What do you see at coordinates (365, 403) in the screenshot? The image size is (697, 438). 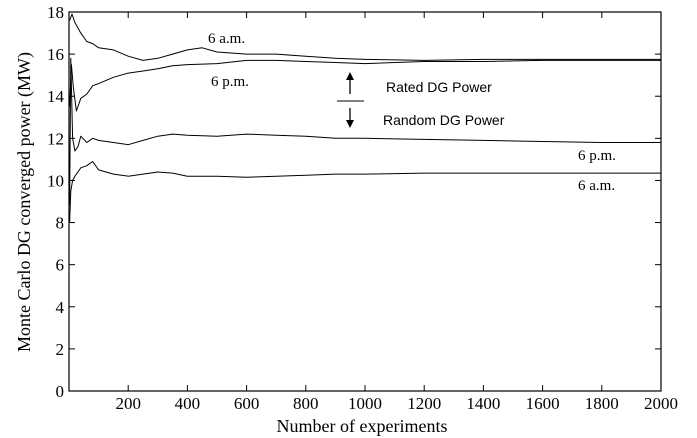 I see `x-tick-label: 1000` at bounding box center [365, 403].